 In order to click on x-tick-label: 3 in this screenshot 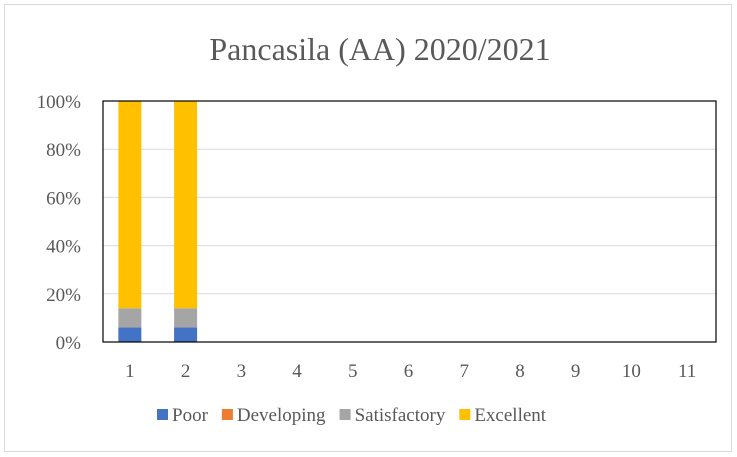, I will do `click(242, 371)`.